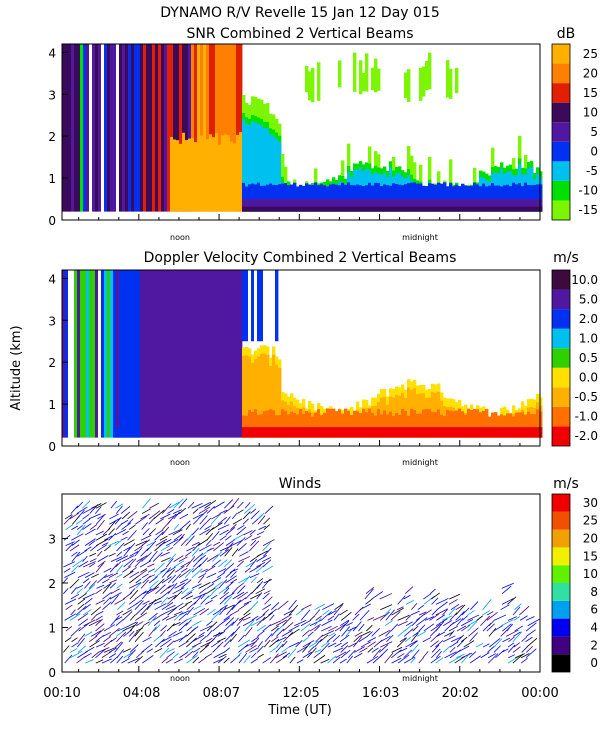 Image resolution: width=600 pixels, height=750 pixels. I want to click on winds-colorbar-swatch, so click(561, 556).